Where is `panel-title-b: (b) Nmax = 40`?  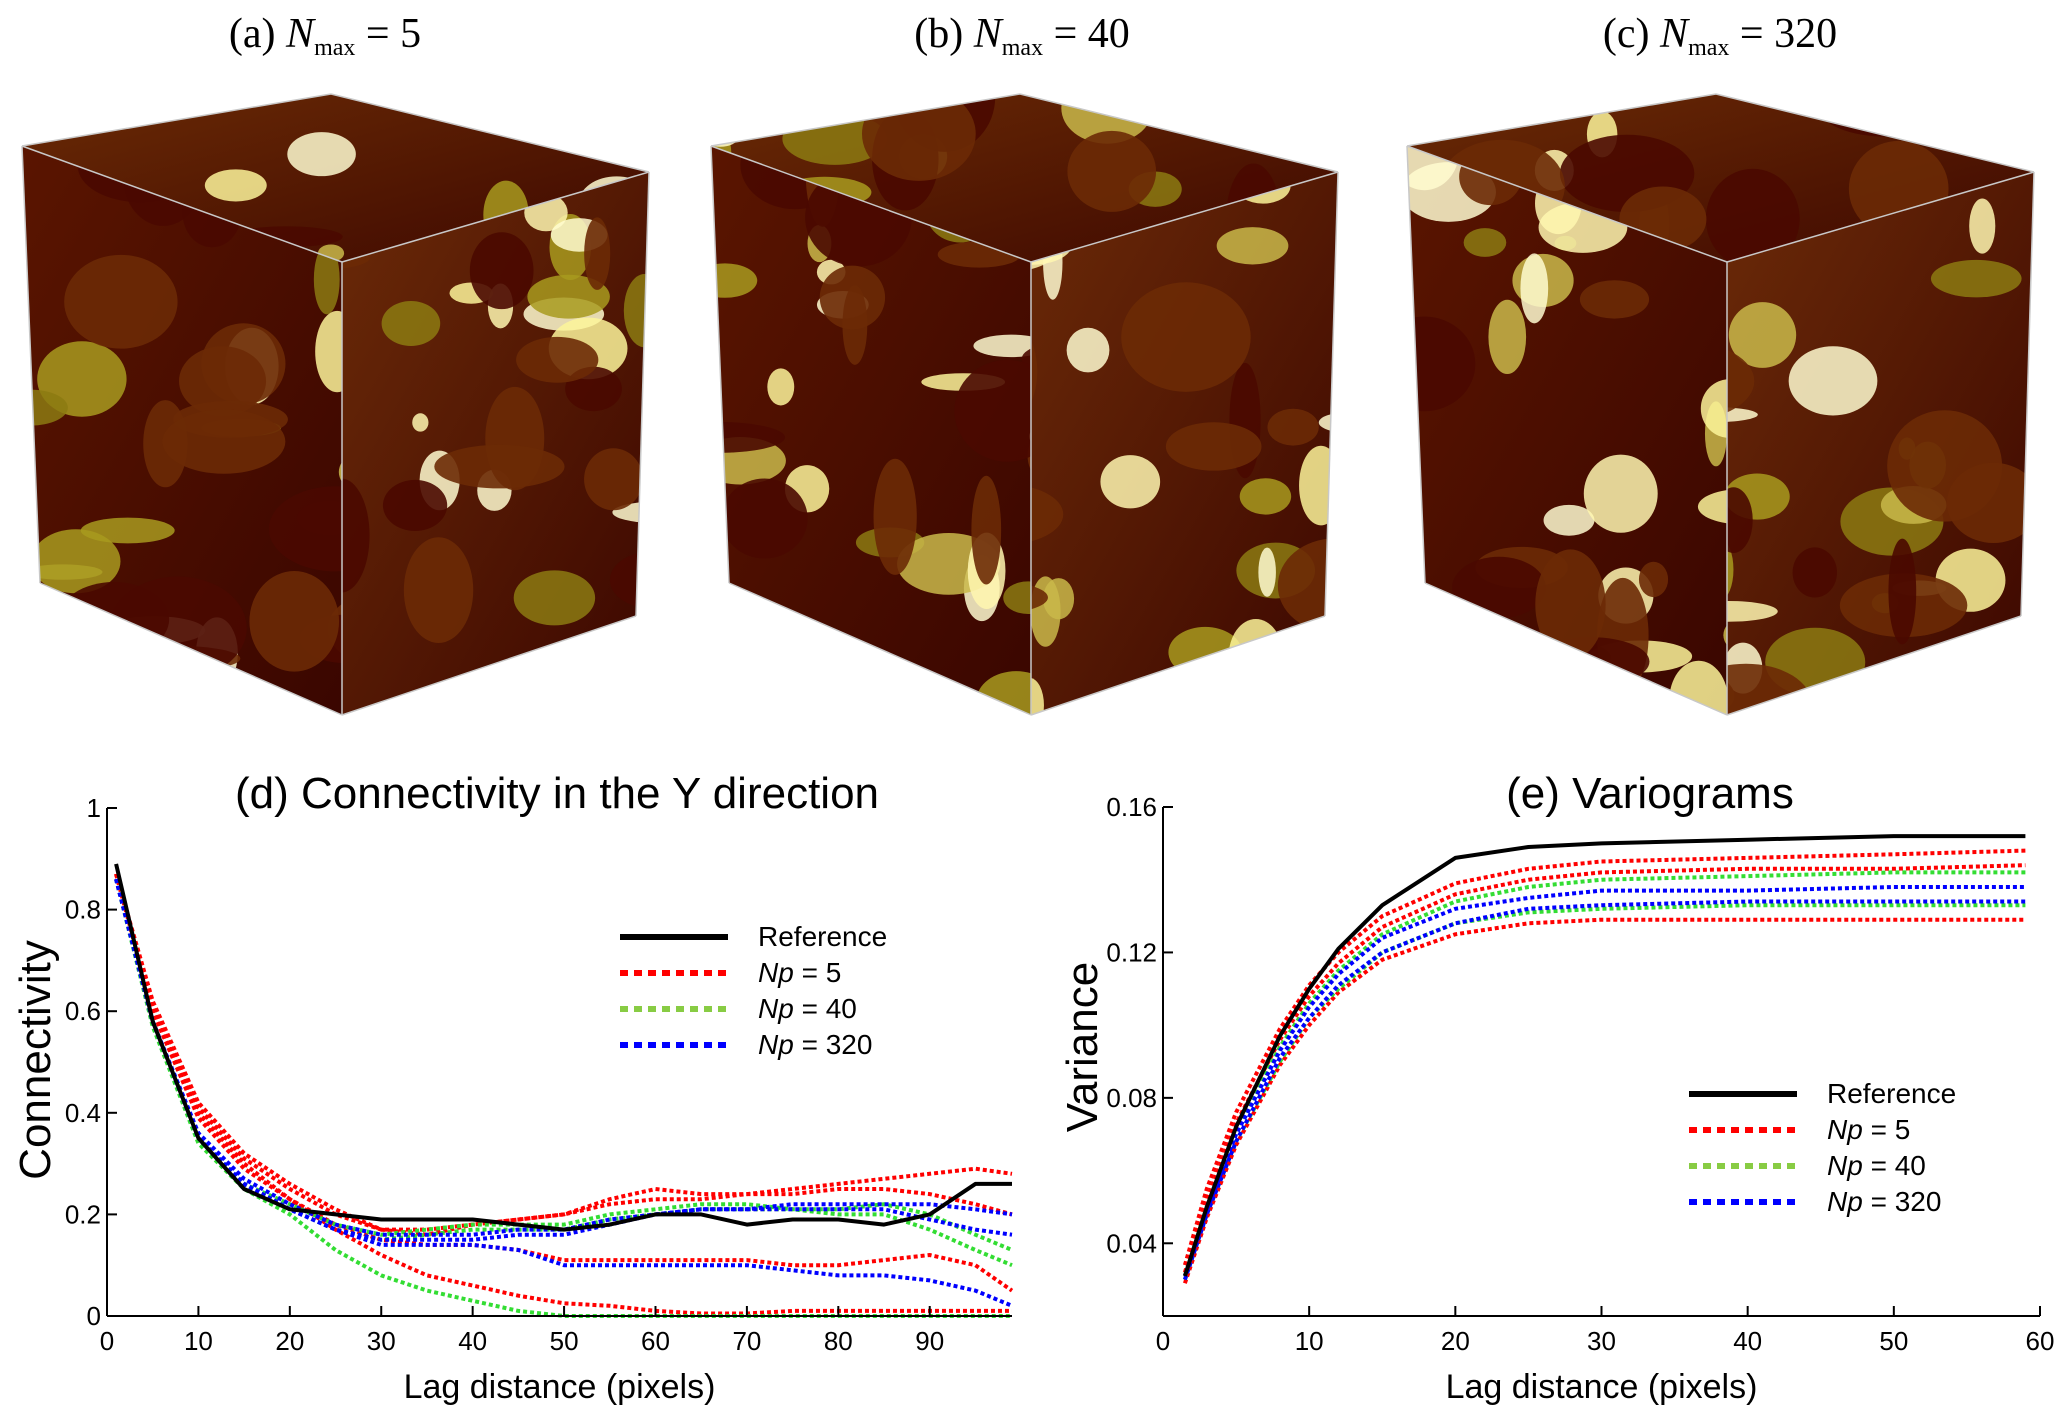 panel-title-b: (b) Nmax = 40 is located at coordinates (1022, 36).